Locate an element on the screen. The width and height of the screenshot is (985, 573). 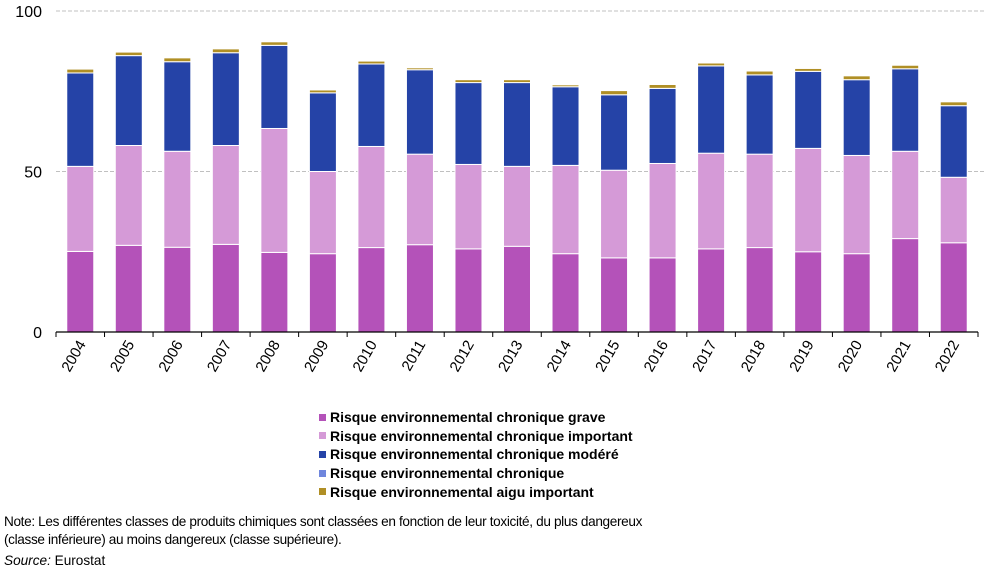
x-tick-label: 2022 is located at coordinates (947, 356).